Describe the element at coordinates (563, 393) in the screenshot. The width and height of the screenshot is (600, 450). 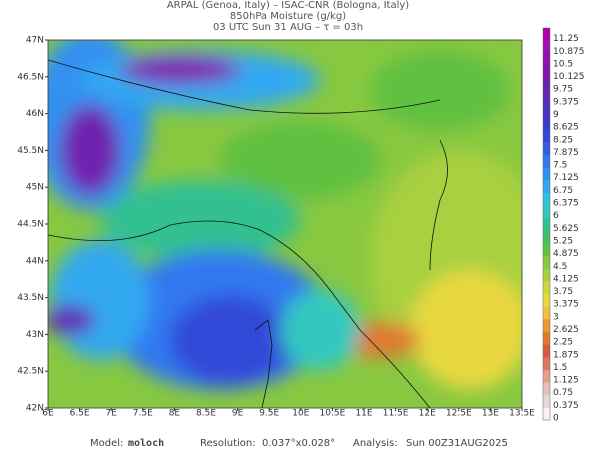
I see `colorbar-label: 0.75` at that location.